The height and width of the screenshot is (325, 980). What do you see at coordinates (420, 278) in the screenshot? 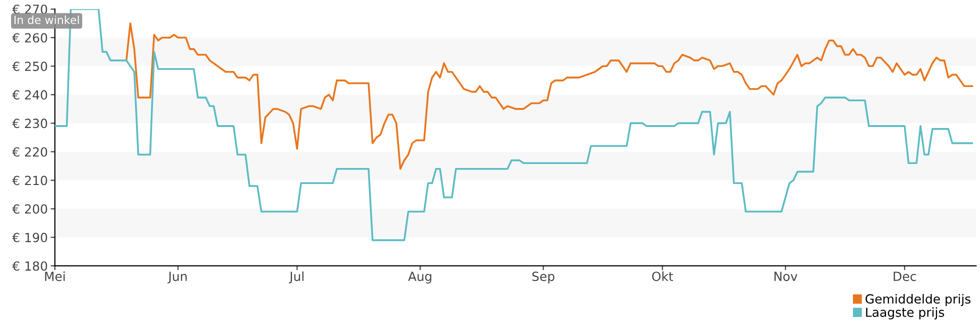
I see `x-tick-label: Aug` at bounding box center [420, 278].